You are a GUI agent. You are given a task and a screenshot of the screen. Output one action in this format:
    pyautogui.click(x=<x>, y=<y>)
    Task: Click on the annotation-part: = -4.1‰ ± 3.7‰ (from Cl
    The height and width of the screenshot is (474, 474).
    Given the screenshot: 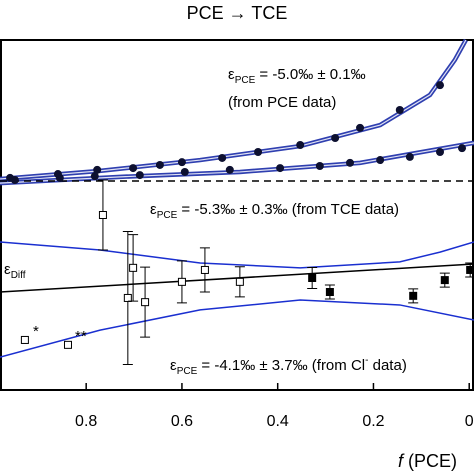 What is the action you would take?
    pyautogui.click(x=281, y=365)
    